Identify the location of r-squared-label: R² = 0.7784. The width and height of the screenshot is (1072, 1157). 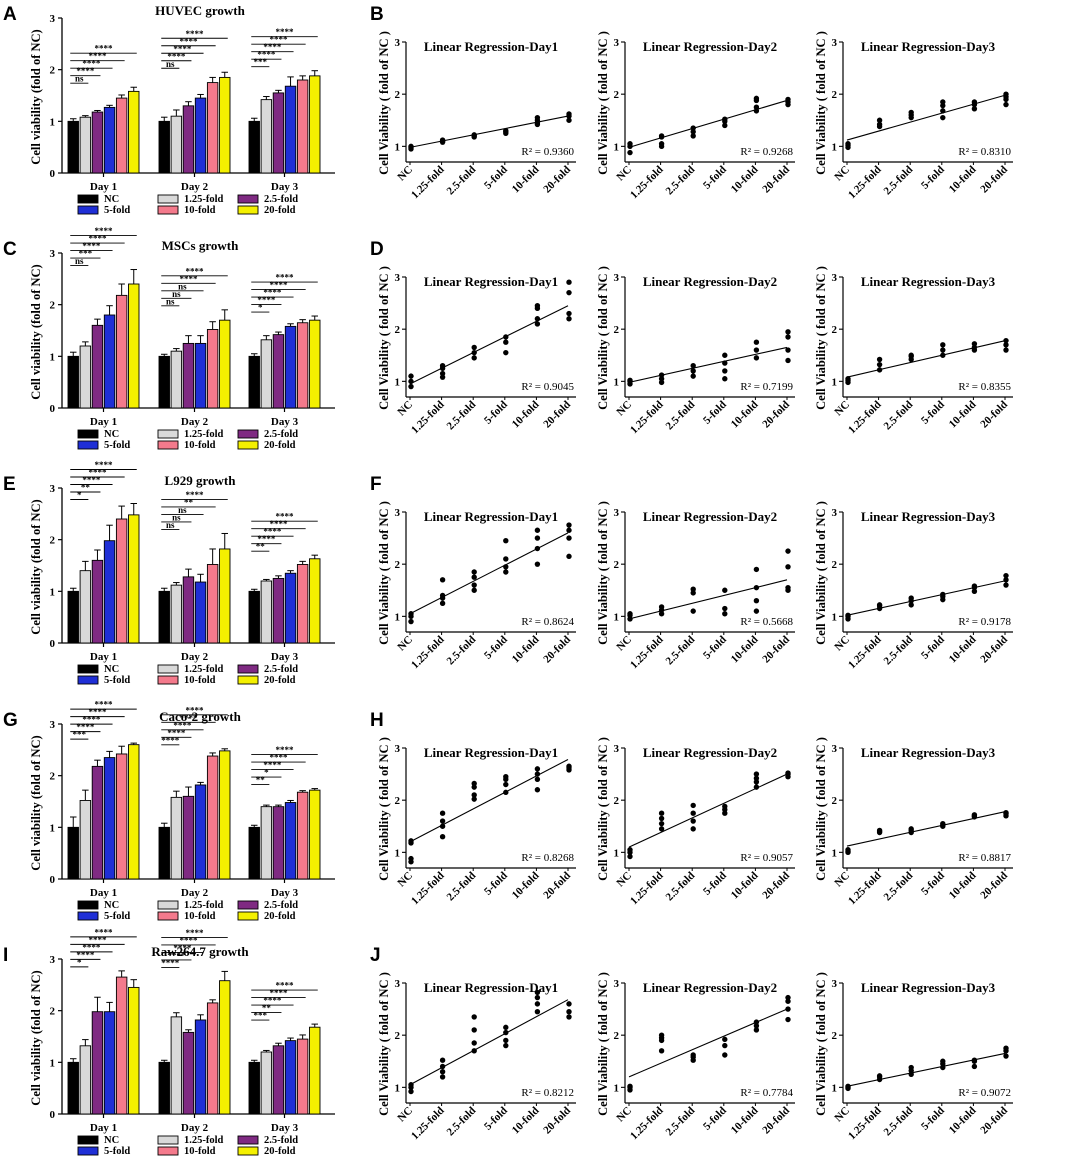
(766, 1093).